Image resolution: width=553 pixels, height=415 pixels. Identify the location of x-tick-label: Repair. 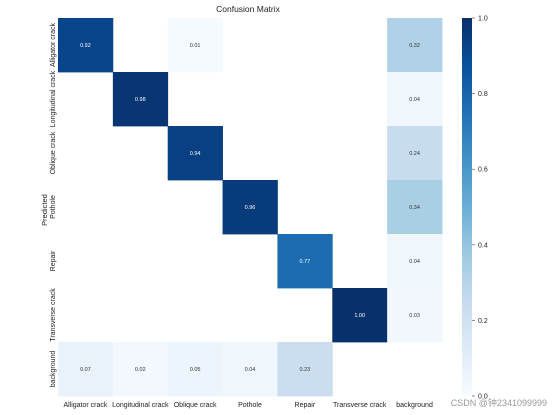
(305, 405).